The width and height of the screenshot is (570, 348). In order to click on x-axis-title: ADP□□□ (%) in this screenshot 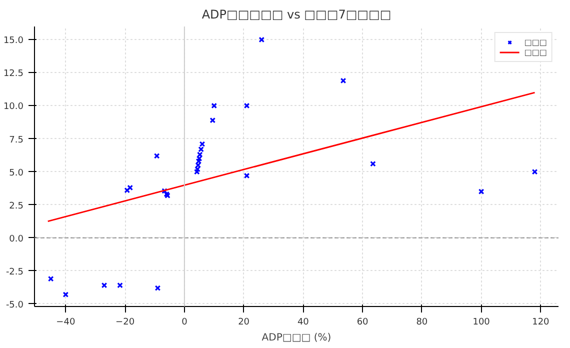, I will do `click(297, 338)`.